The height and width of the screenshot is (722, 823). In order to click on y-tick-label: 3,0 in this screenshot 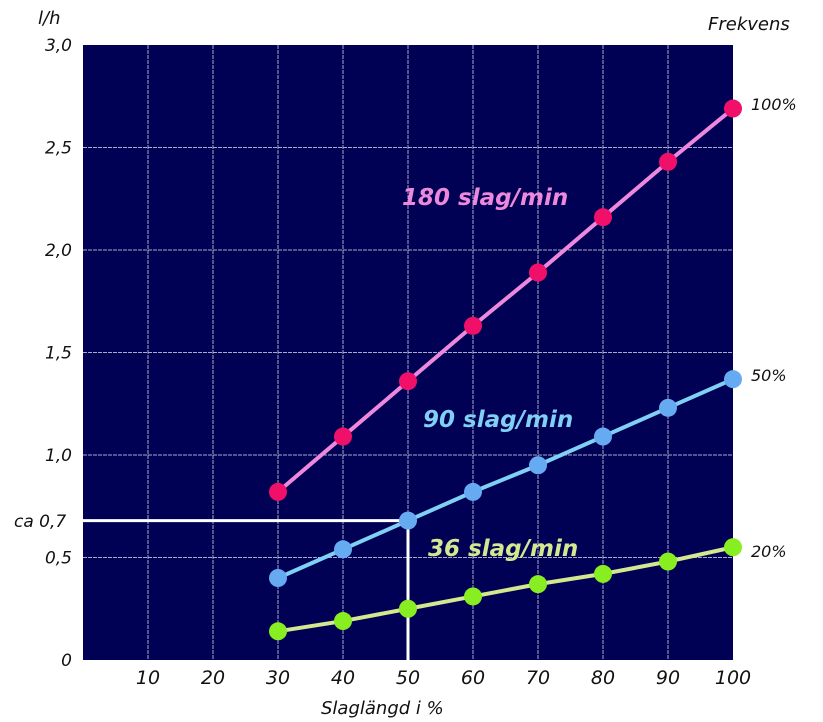, I will do `click(58, 46)`.